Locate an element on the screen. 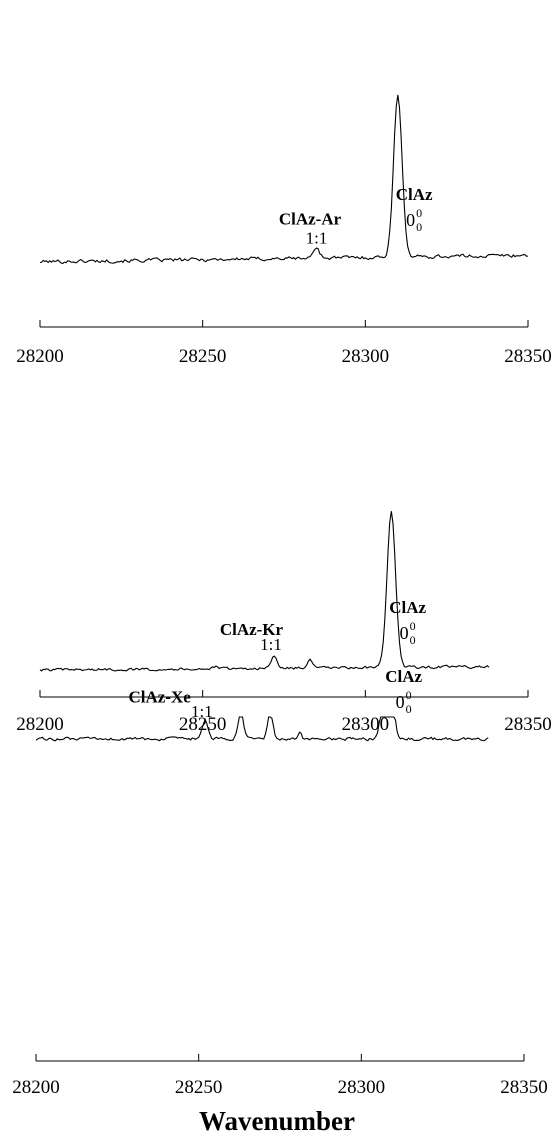  peak-label: ClAz-Ar is located at coordinates (310, 219).